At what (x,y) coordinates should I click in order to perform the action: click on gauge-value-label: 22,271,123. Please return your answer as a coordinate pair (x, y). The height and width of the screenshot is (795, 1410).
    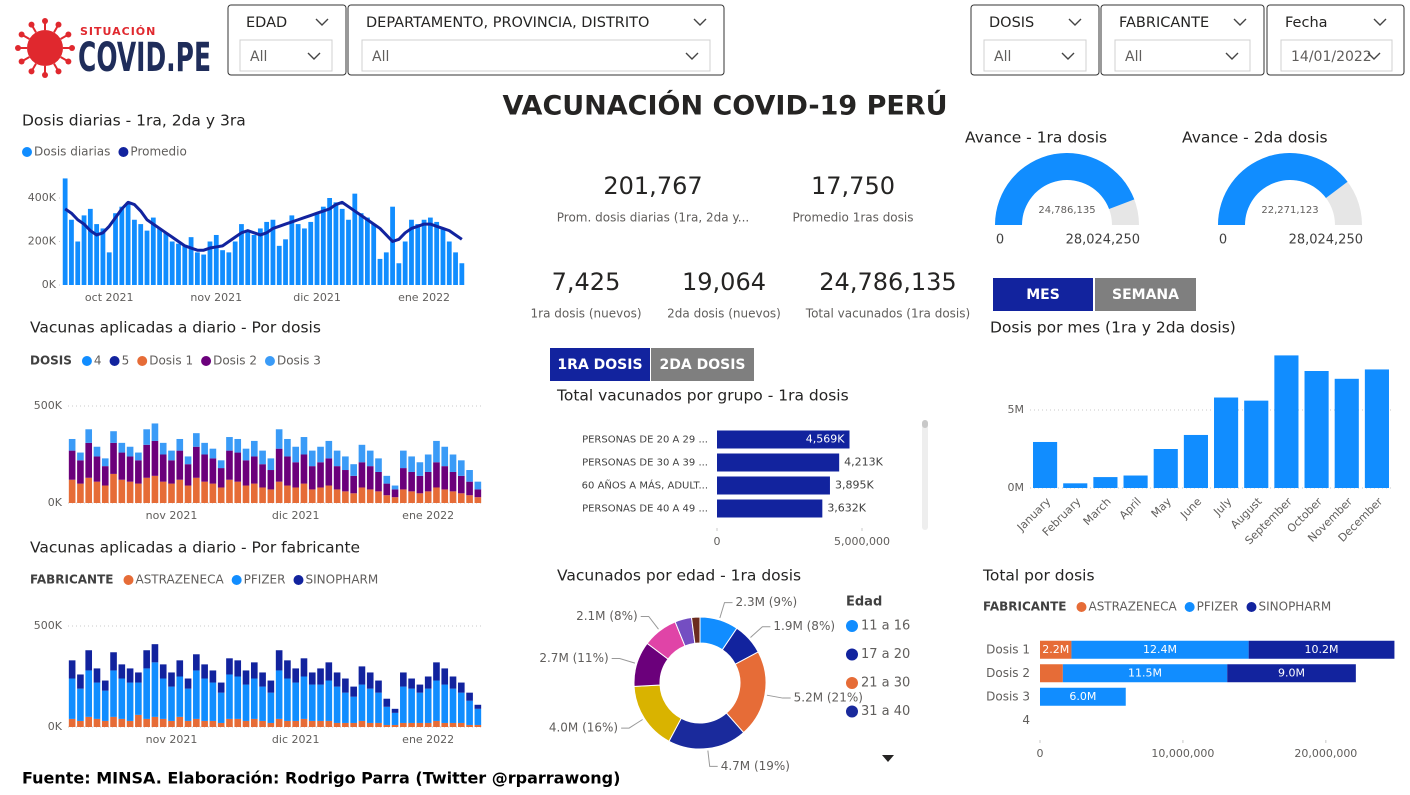
    Looking at the image, I should click on (1289, 210).